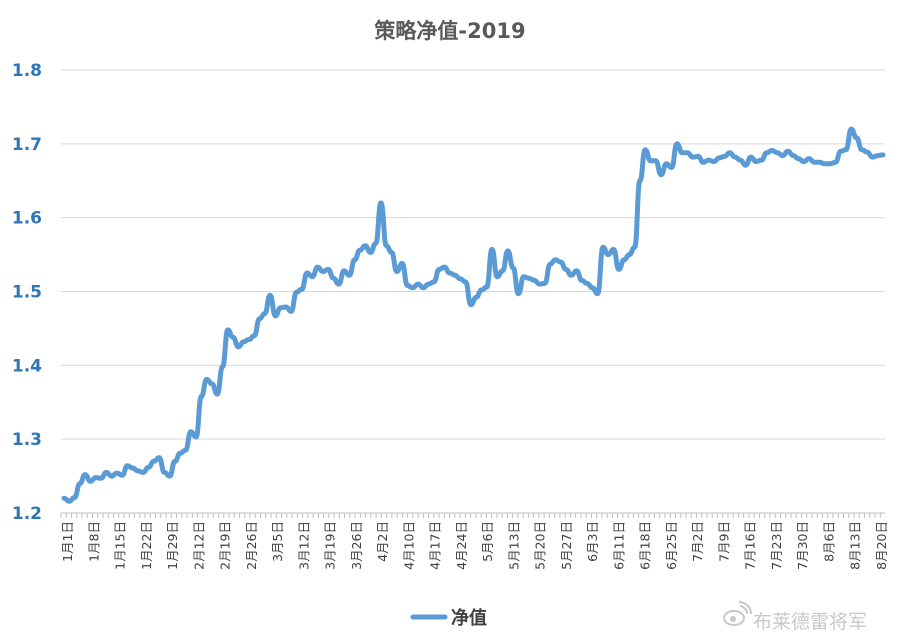 Image resolution: width=901 pixels, height=643 pixels. I want to click on x-tick-label: 7月16日, so click(750, 545).